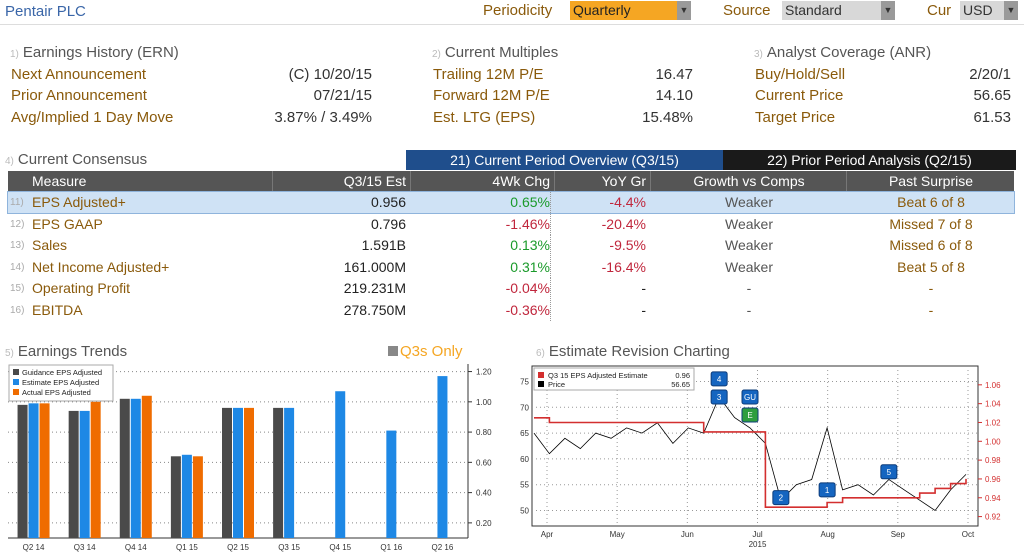 Image resolution: width=1024 pixels, height=556 pixels. I want to click on periodicity-label: Periodicity, so click(518, 10).